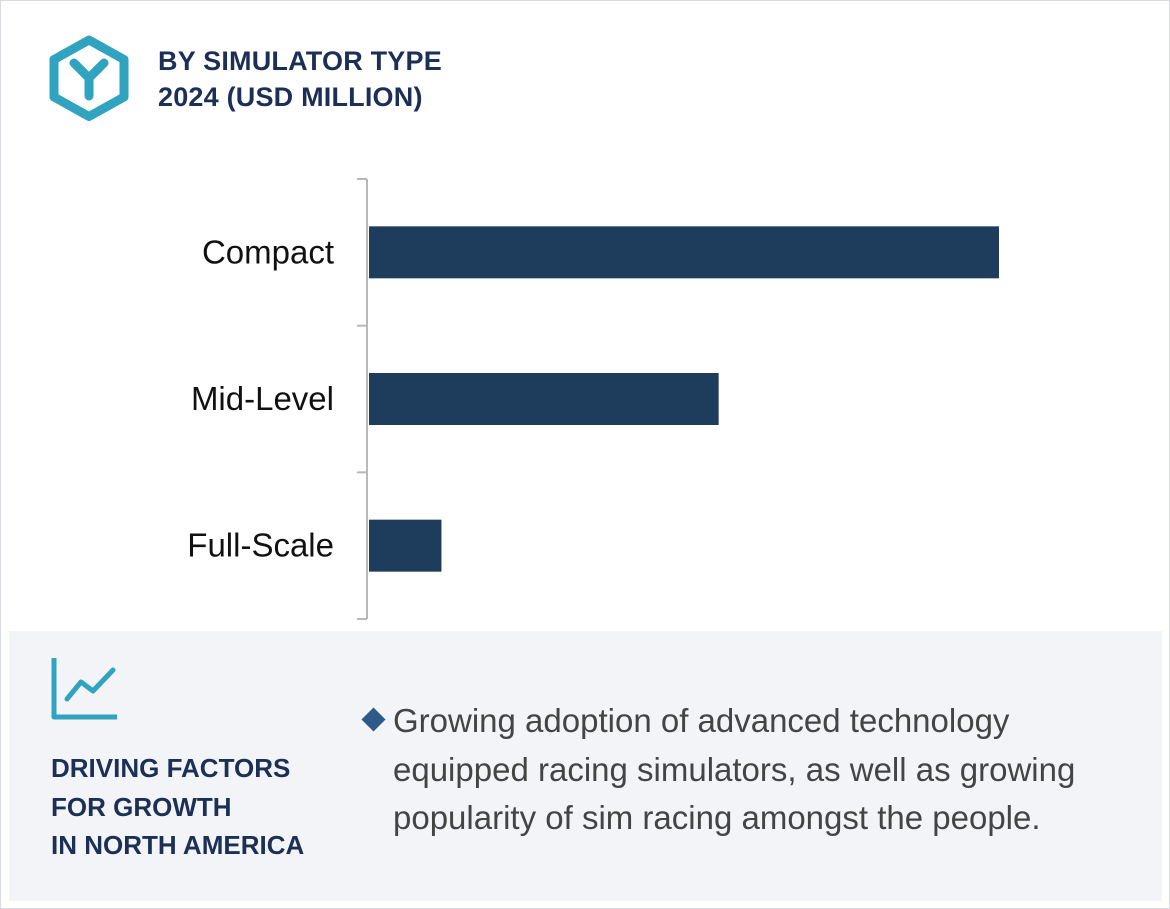 Image resolution: width=1170 pixels, height=909 pixels. What do you see at coordinates (268, 251) in the screenshot?
I see `category-label: Compact` at bounding box center [268, 251].